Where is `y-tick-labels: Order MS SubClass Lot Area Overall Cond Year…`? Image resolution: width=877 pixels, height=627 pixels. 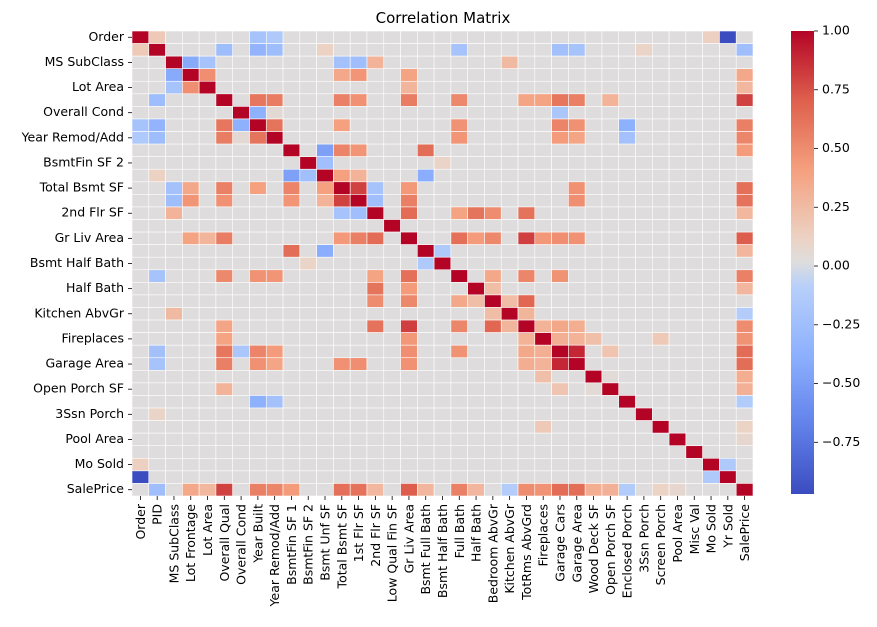
y-tick-labels: Order MS SubClass Lot Area Overall Cond Year… is located at coordinates (76, 262).